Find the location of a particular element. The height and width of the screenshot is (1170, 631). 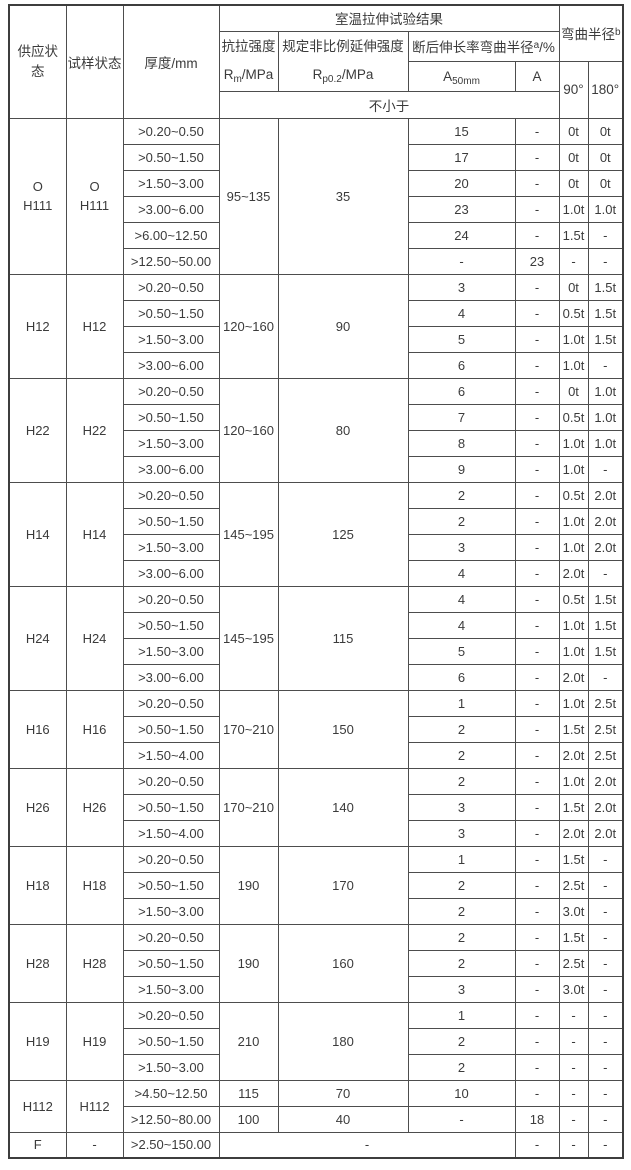

supply-state-cell: H24 is located at coordinates (37, 638).